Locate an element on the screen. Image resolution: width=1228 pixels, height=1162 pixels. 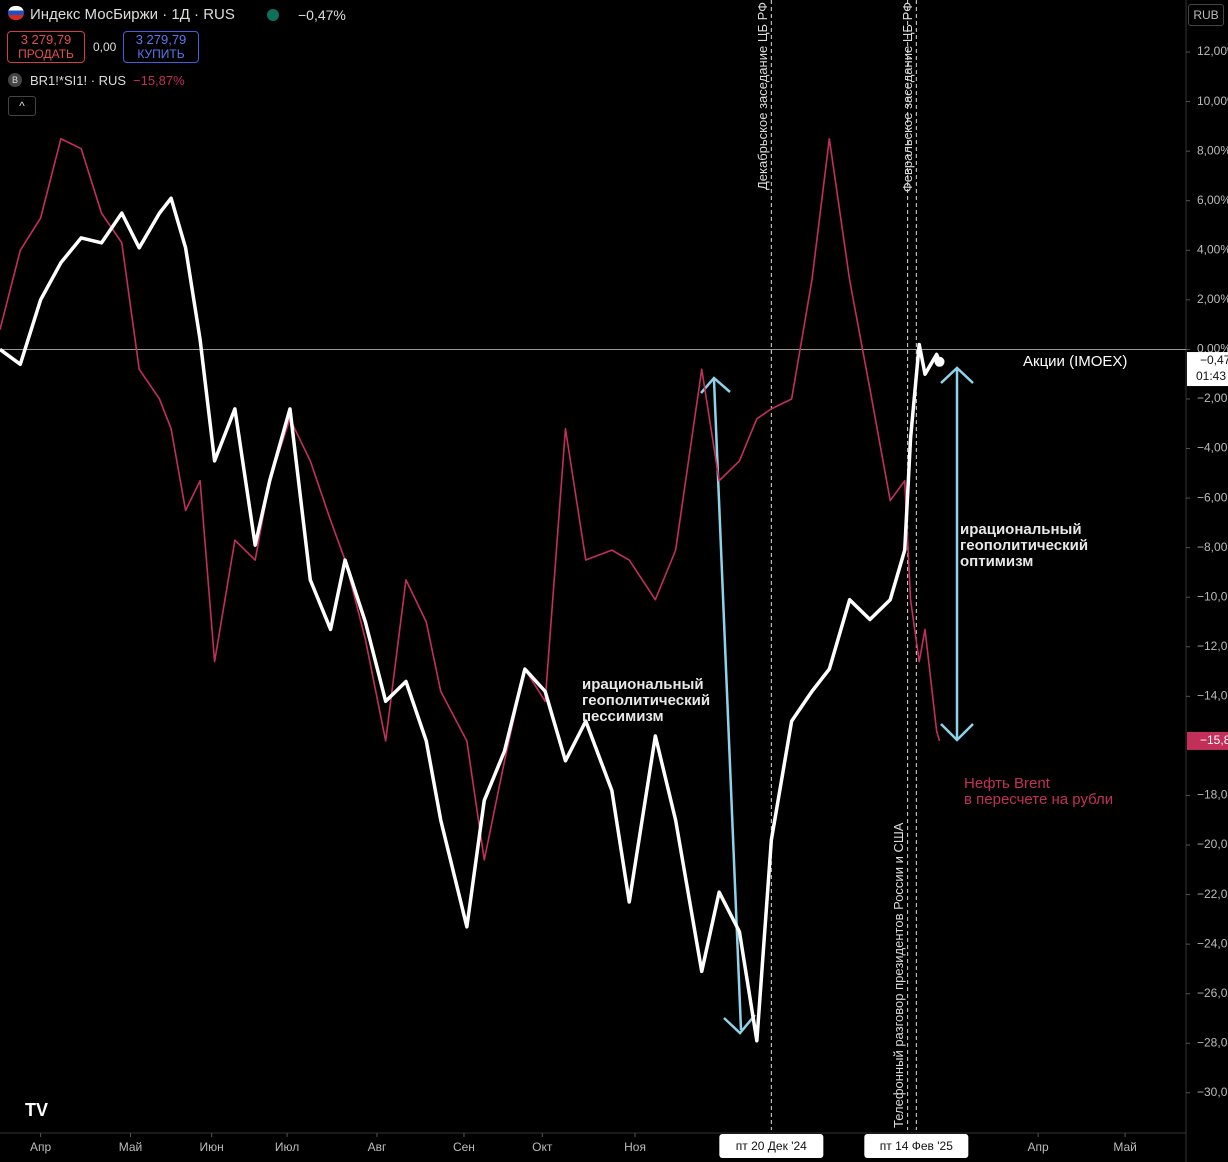
y-tick-label: 4,00% is located at coordinates (1212, 249).